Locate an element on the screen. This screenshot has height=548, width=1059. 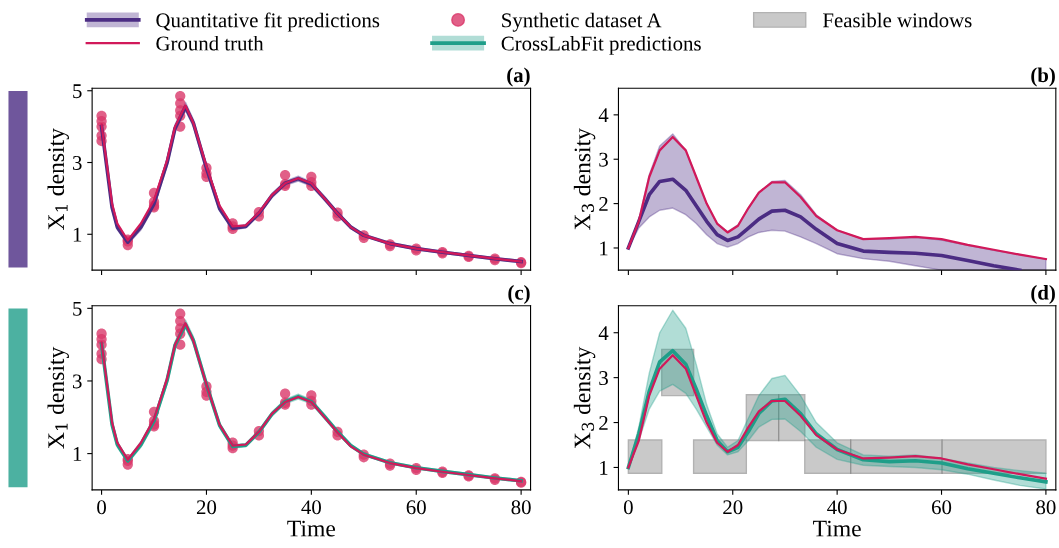
legend-label: Ground truth is located at coordinates (210, 43).